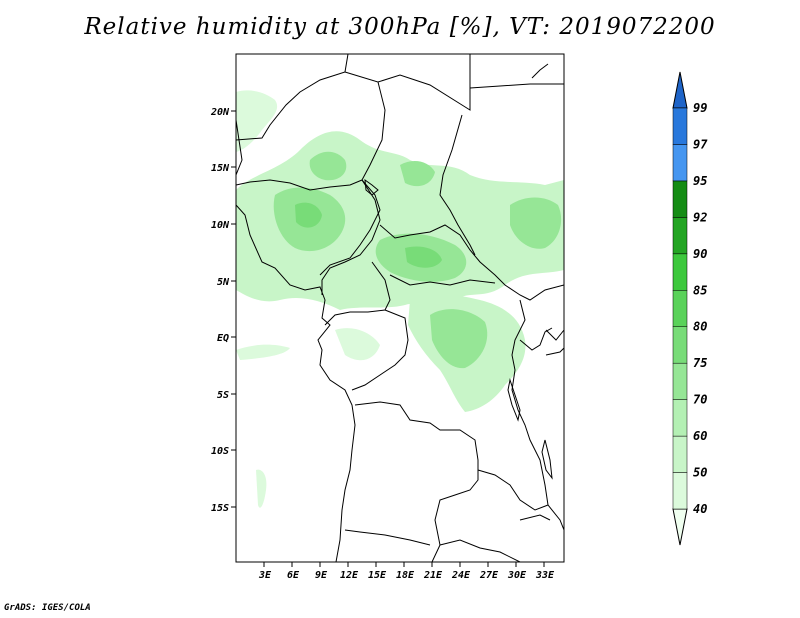 The width and height of the screenshot is (800, 618). I want to click on border-drc-east, so click(530, 402).